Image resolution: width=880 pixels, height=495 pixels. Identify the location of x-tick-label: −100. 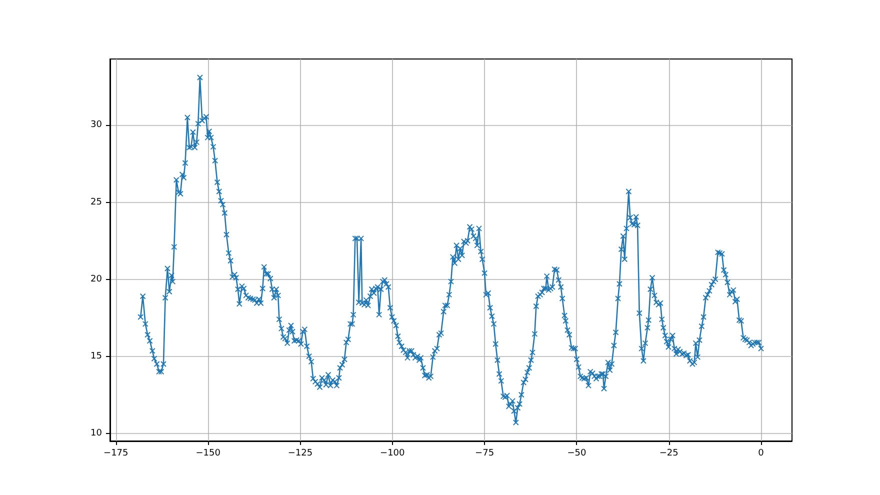
(393, 453).